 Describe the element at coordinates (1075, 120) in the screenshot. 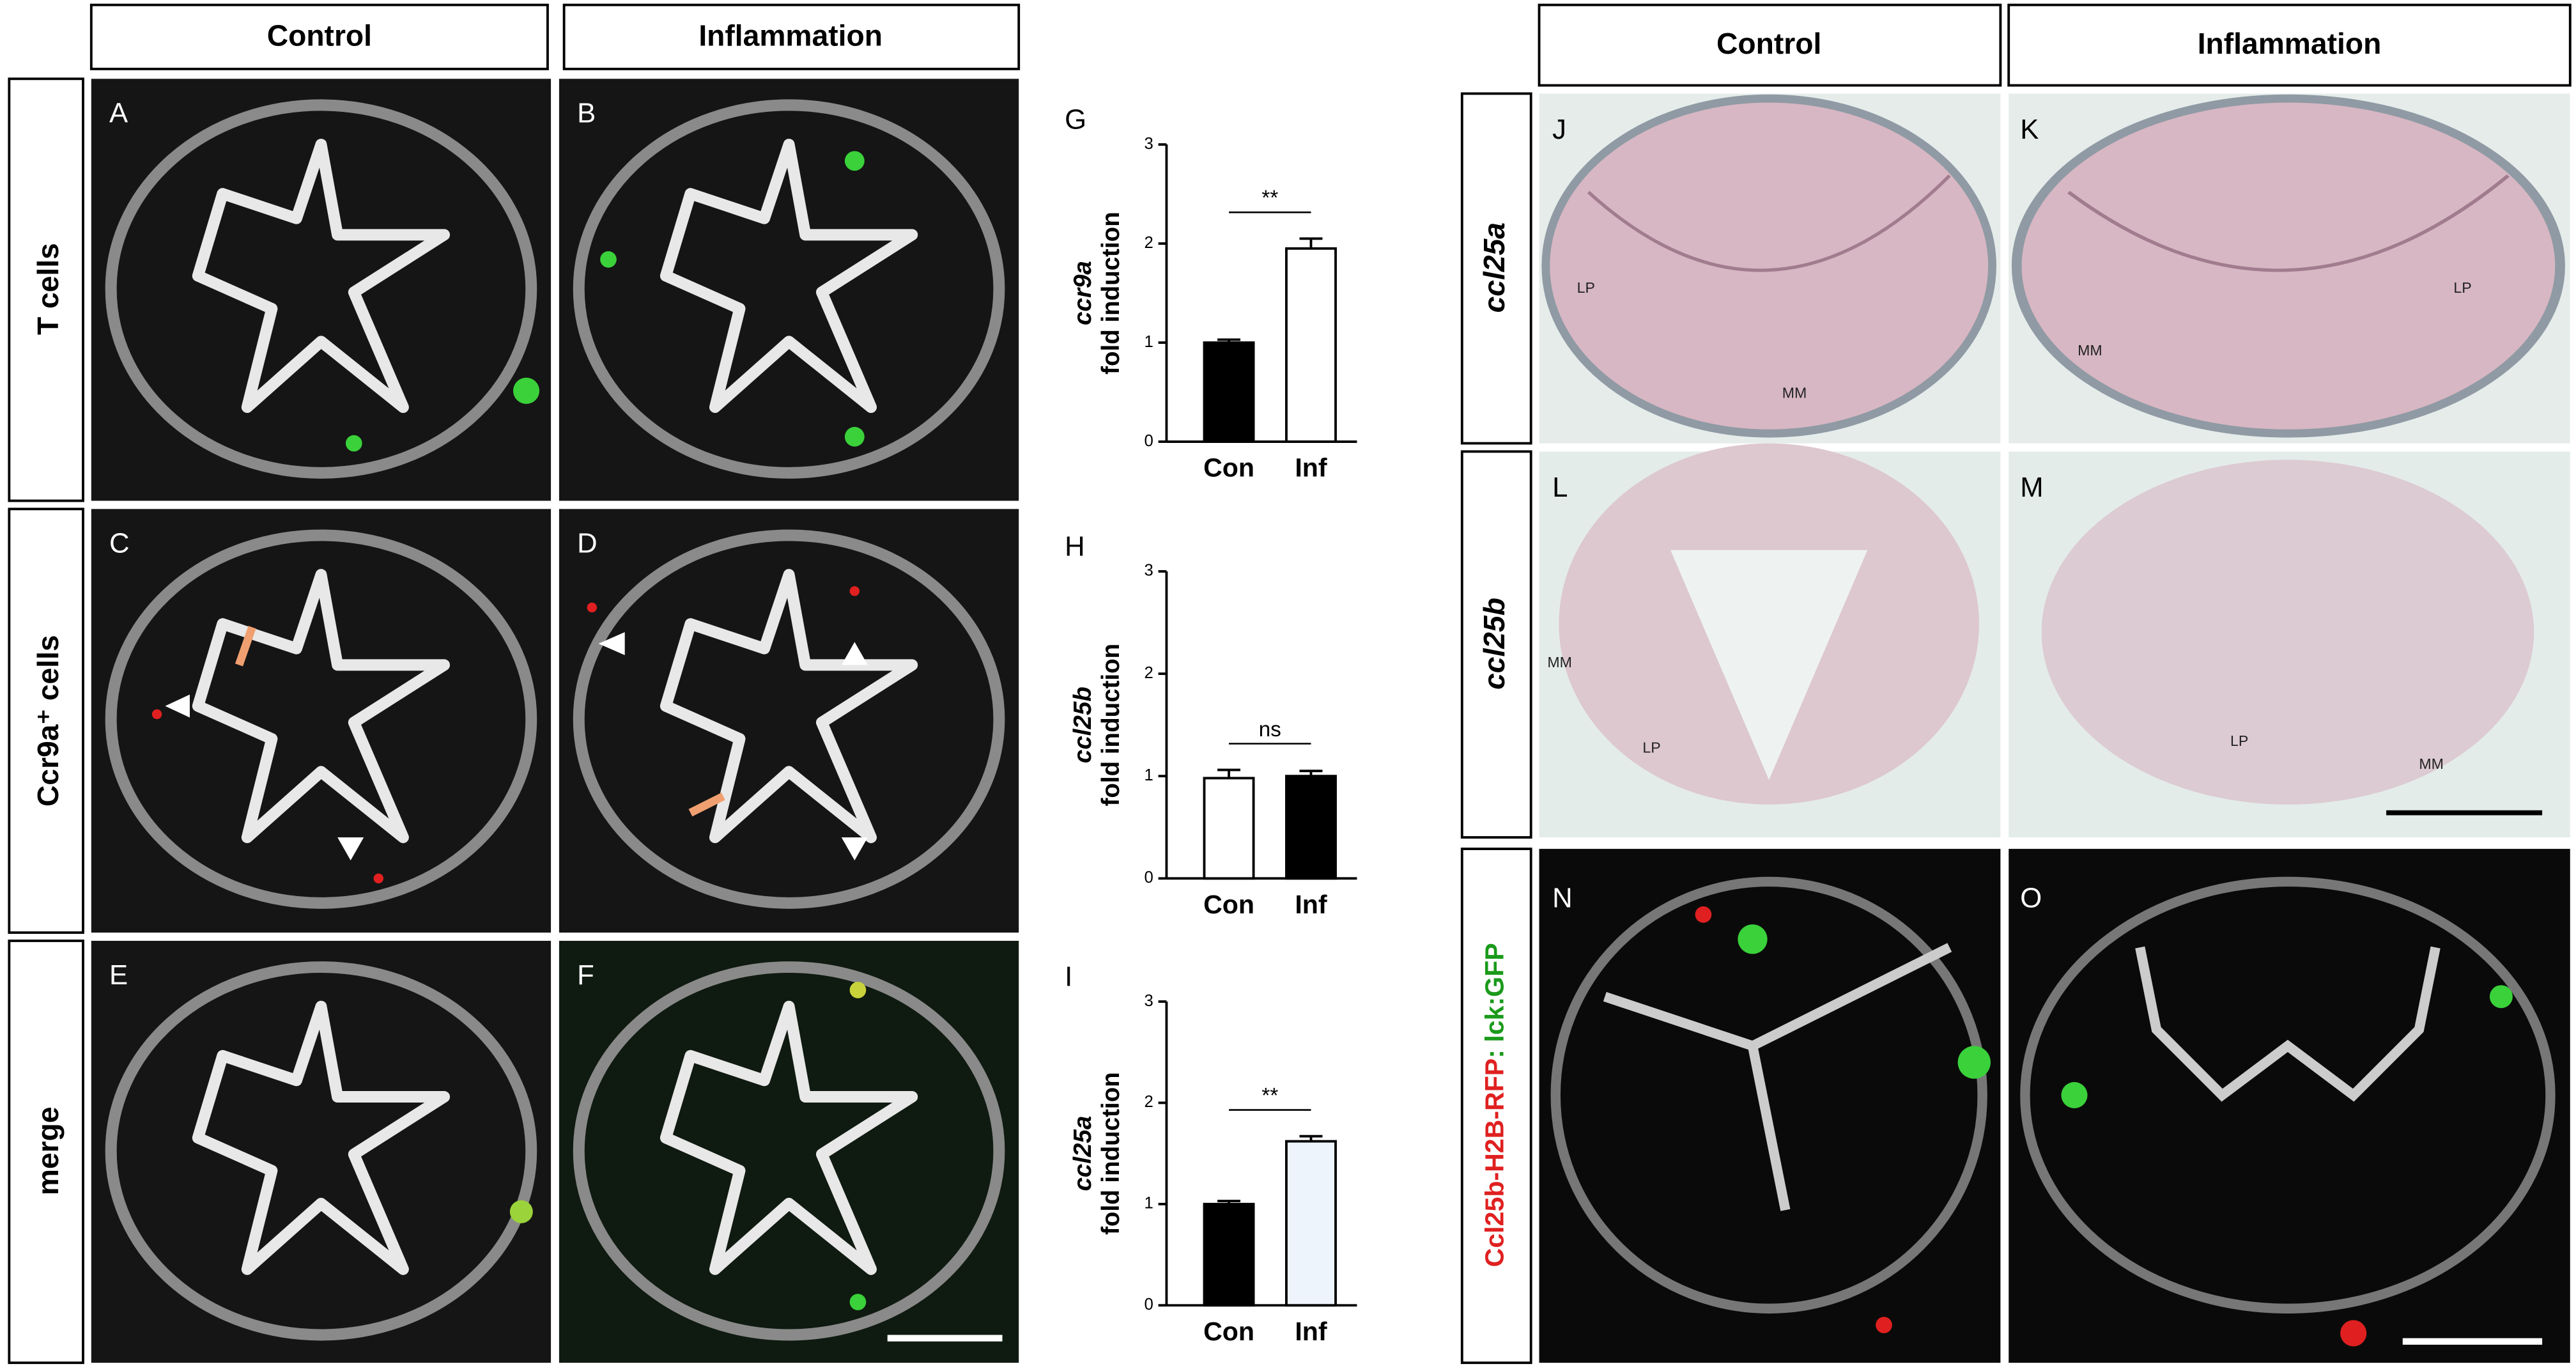

I see `panel-letter: G` at that location.